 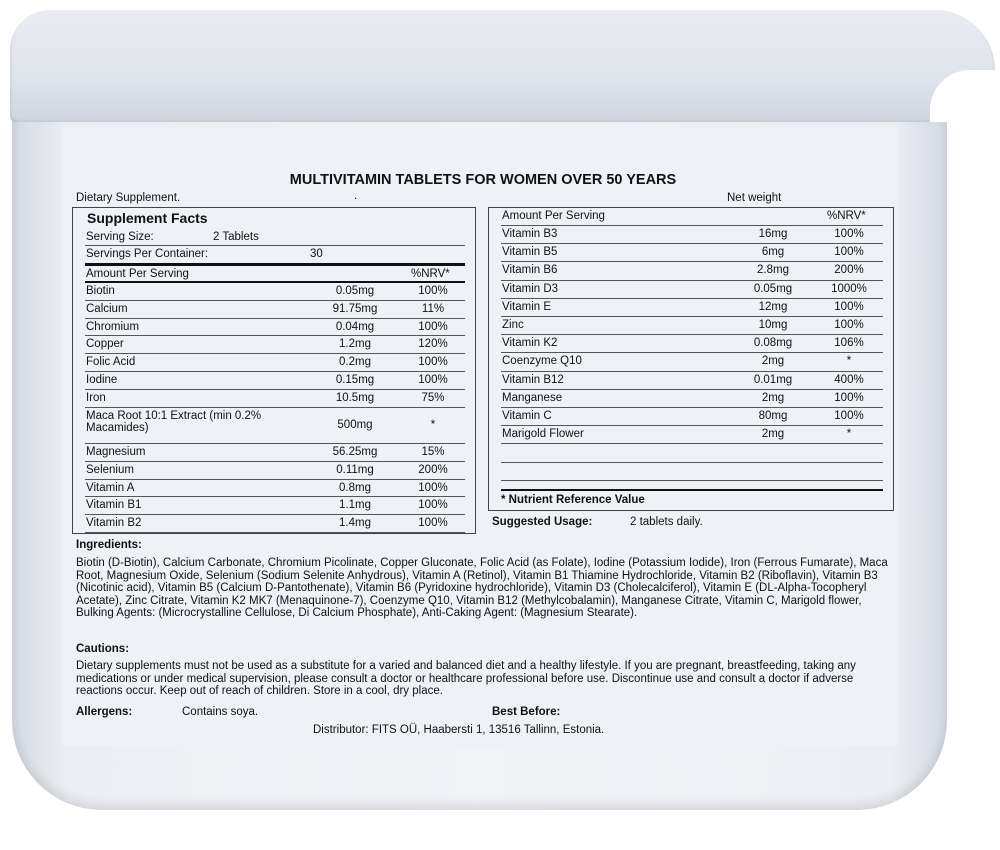 I want to click on allergens-label: Allergens:, so click(x=104, y=712).